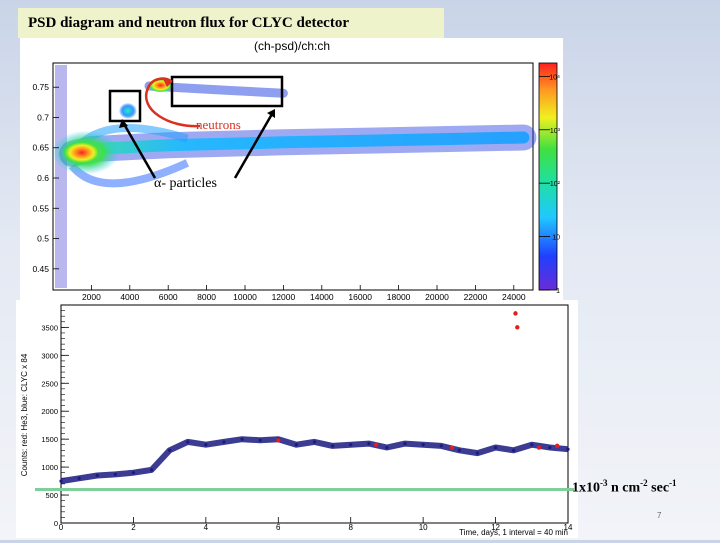 The height and width of the screenshot is (543, 720). What do you see at coordinates (644, 483) in the screenshot?
I see `flux-exp-2: -2` at bounding box center [644, 483].